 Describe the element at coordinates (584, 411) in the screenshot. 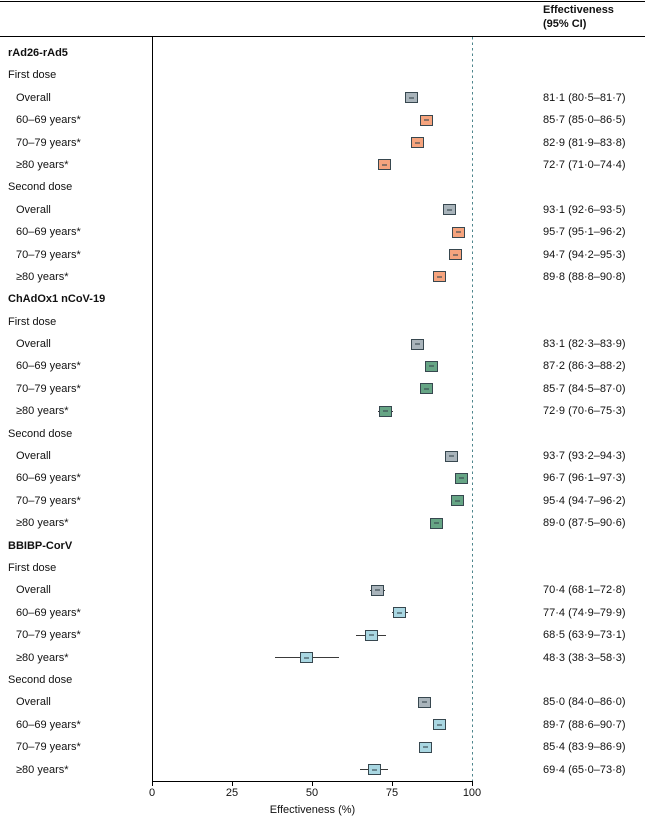

I see `ci-value: 72·9 (70·6–75·3)` at that location.